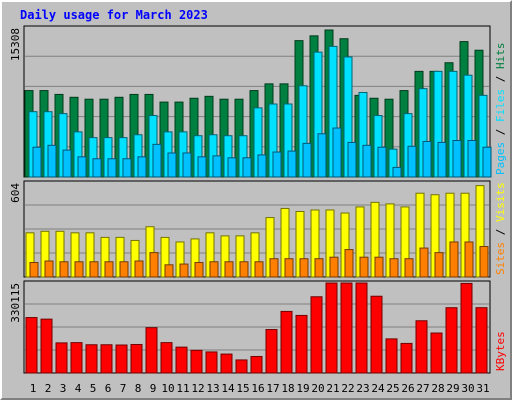  Describe the element at coordinates (302, 388) in the screenshot. I see `x-tick-label: 19` at that location.